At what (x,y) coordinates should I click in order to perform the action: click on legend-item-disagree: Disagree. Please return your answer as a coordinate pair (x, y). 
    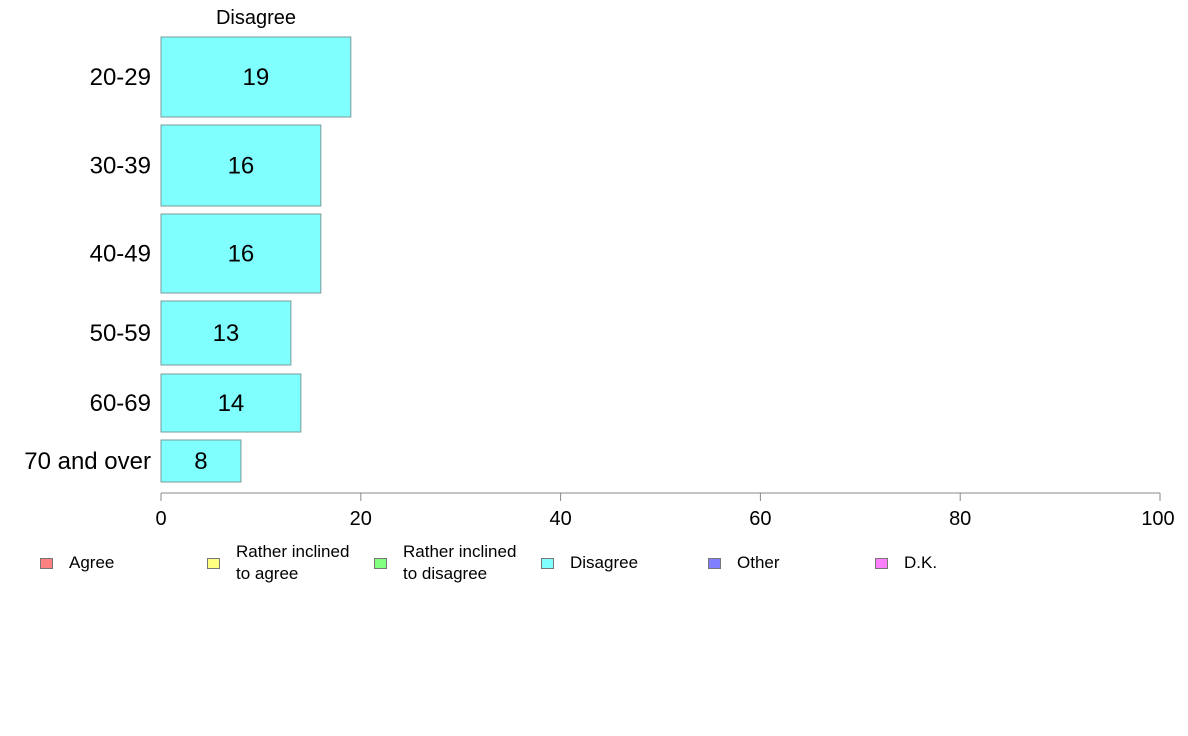
    Looking at the image, I should click on (589, 563).